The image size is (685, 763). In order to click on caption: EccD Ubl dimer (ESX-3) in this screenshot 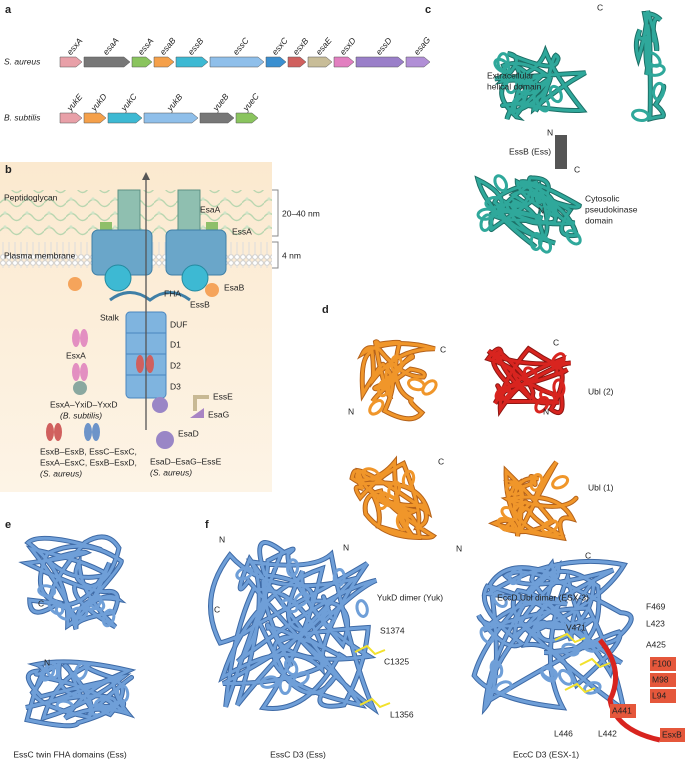, I will do `click(543, 597)`.